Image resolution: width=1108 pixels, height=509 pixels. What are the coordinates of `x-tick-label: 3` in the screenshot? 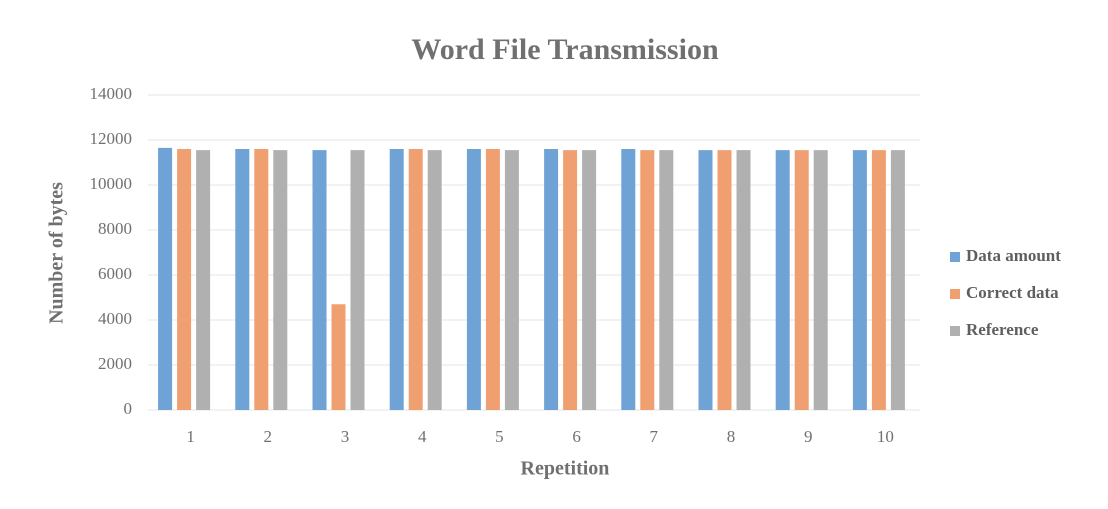 It's located at (345, 436).